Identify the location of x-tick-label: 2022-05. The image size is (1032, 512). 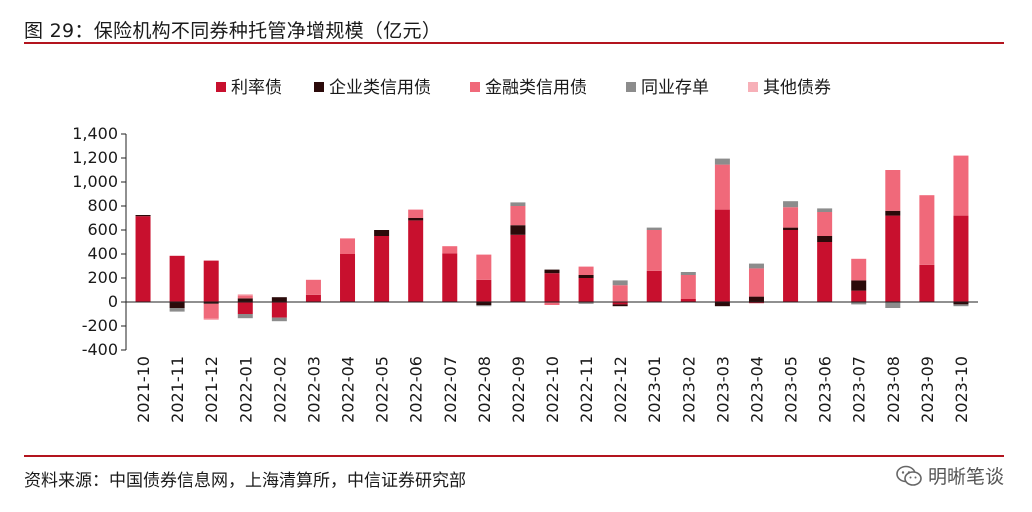
(382, 389).